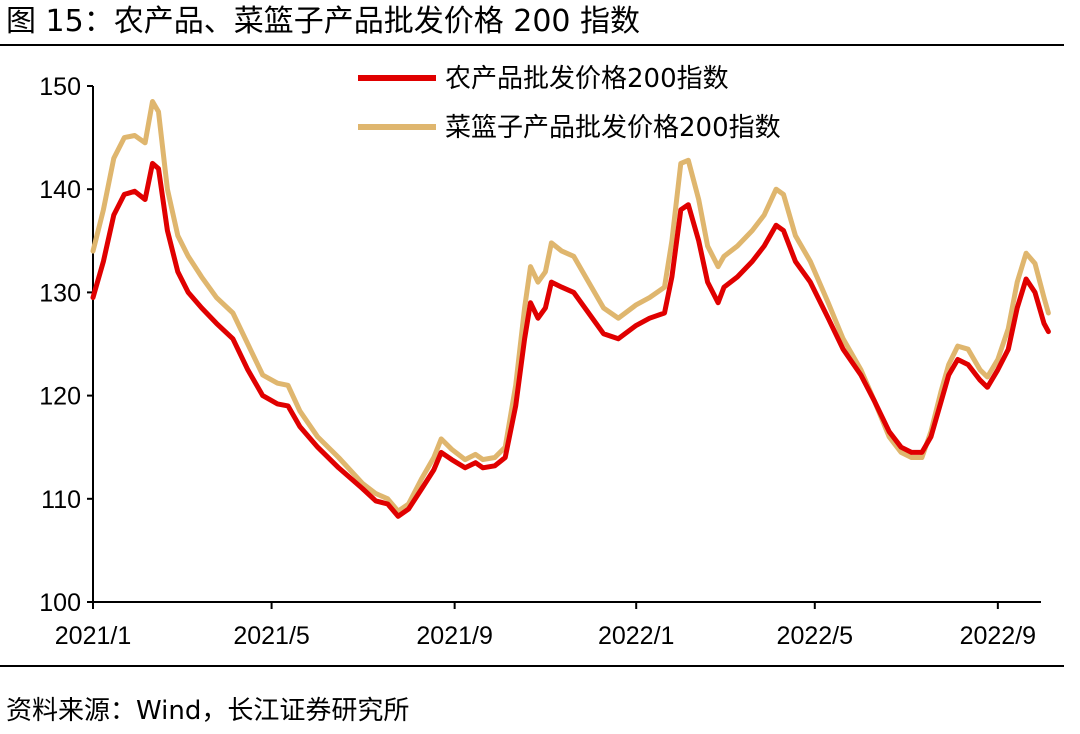  I want to click on source-rule, so click(532, 666).